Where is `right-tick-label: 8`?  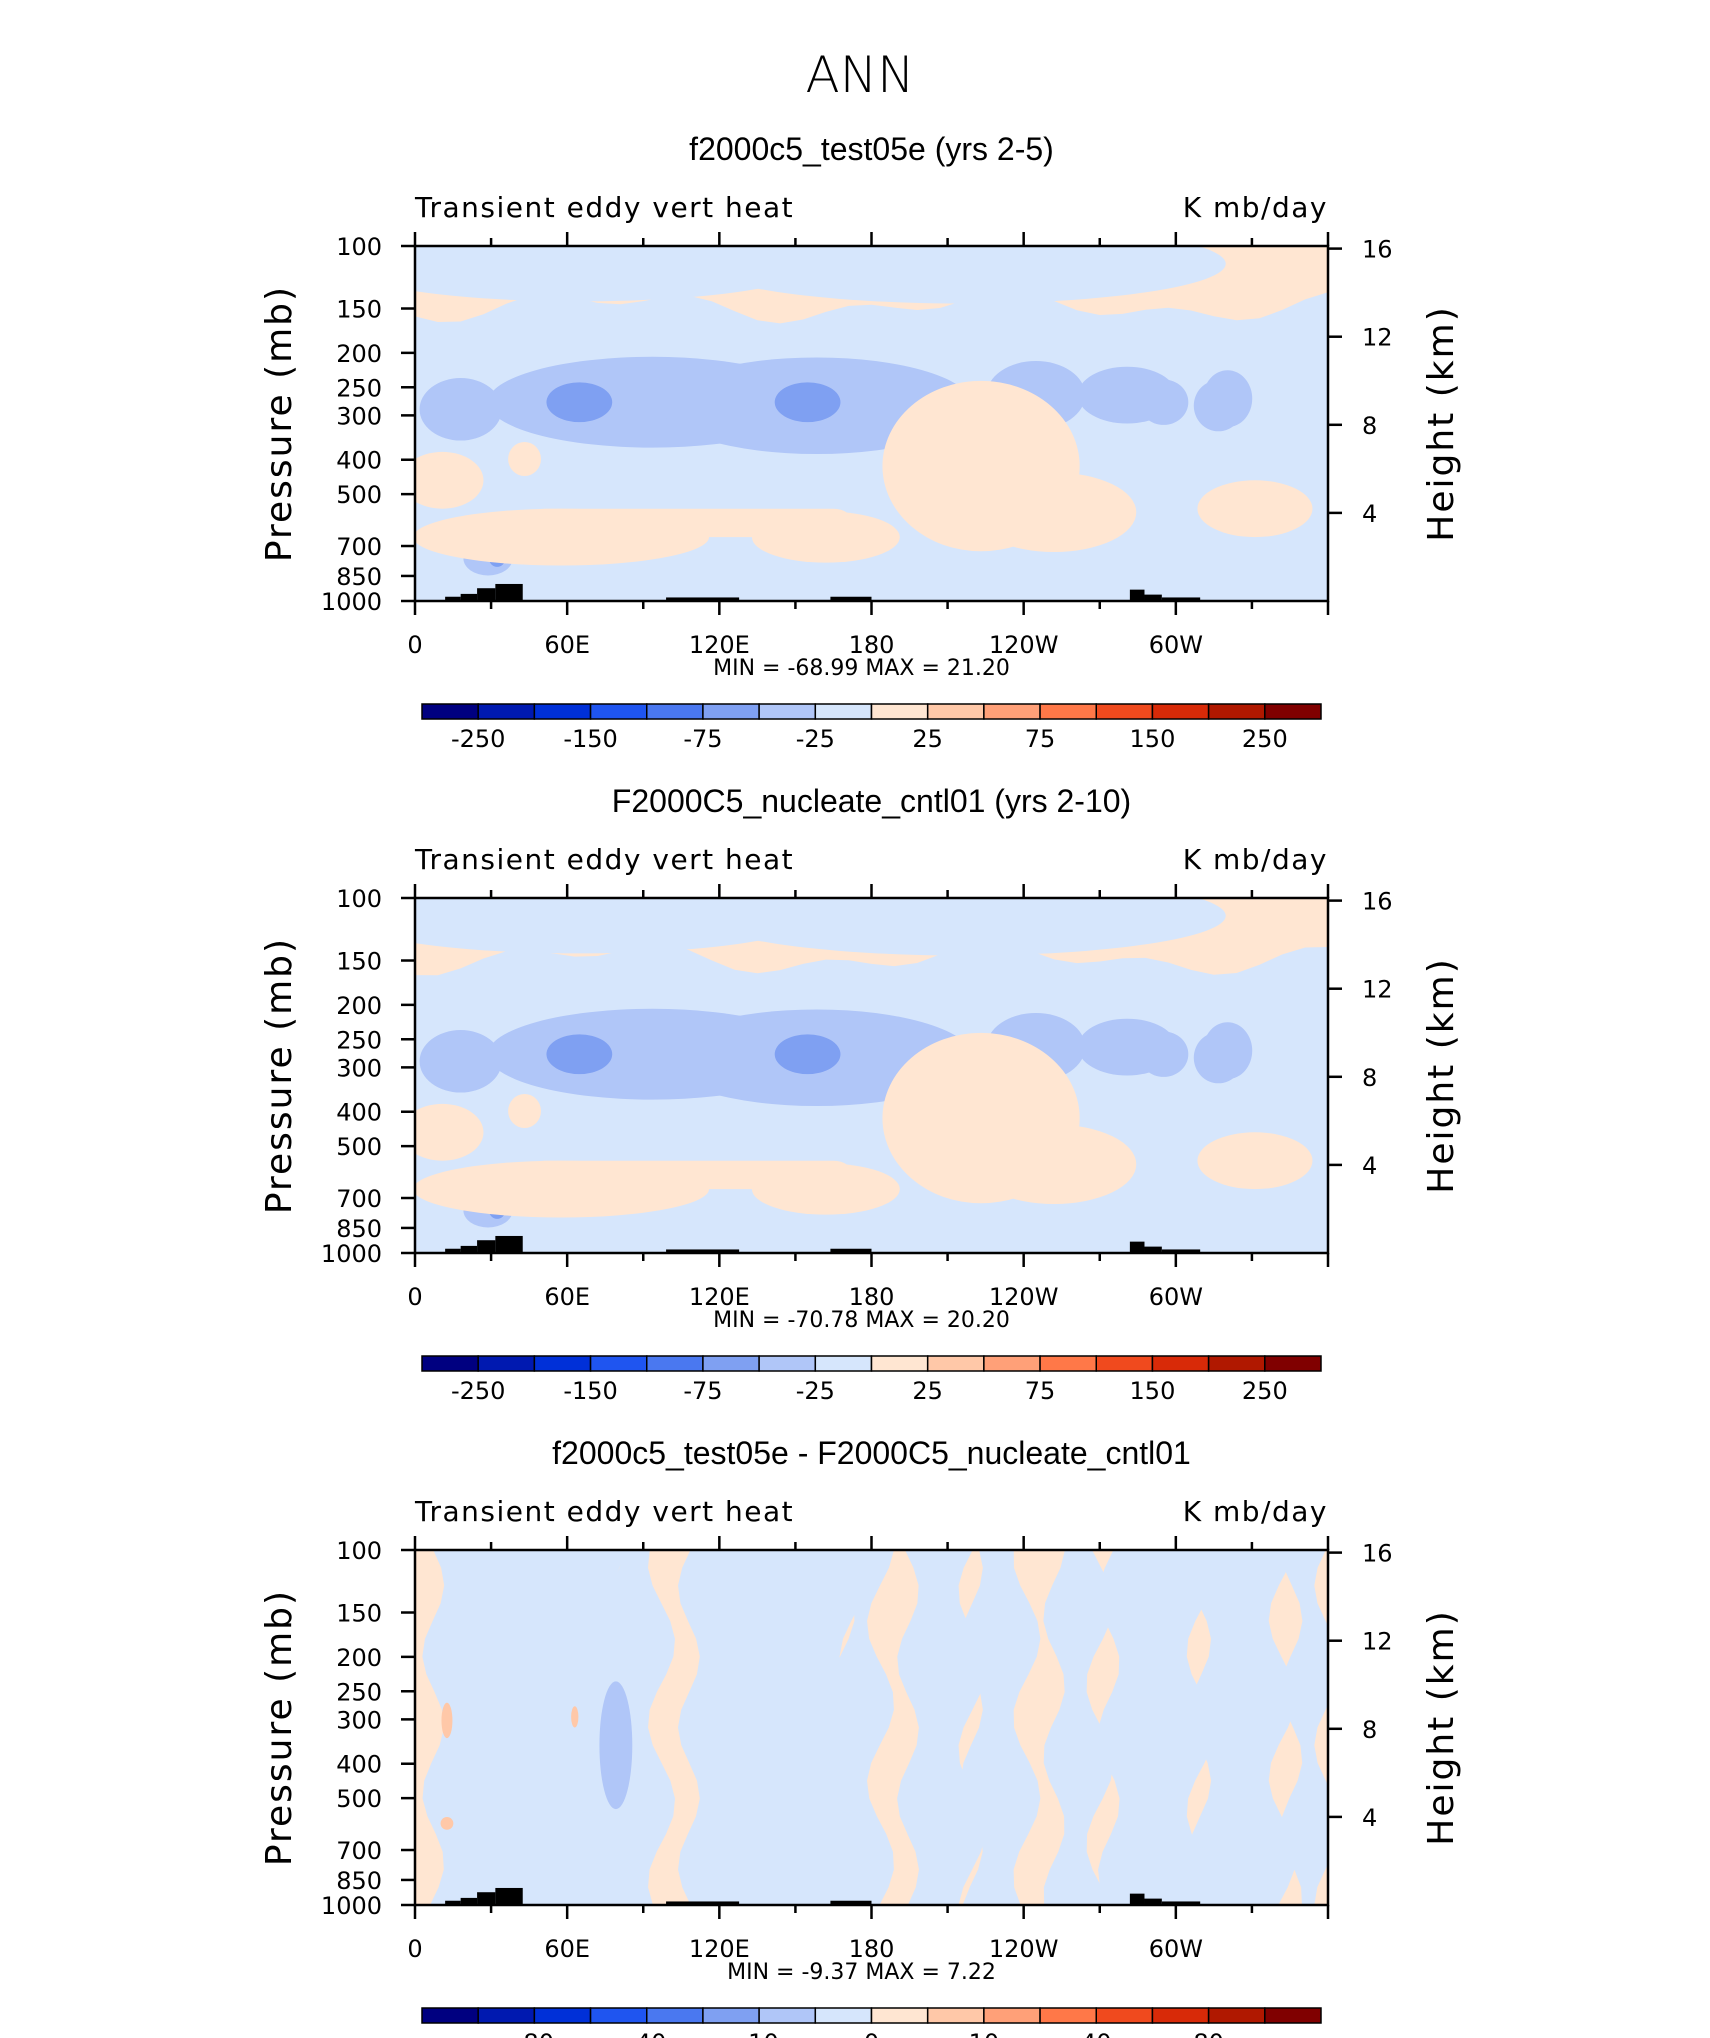 right-tick-label: 8 is located at coordinates (1369, 1078).